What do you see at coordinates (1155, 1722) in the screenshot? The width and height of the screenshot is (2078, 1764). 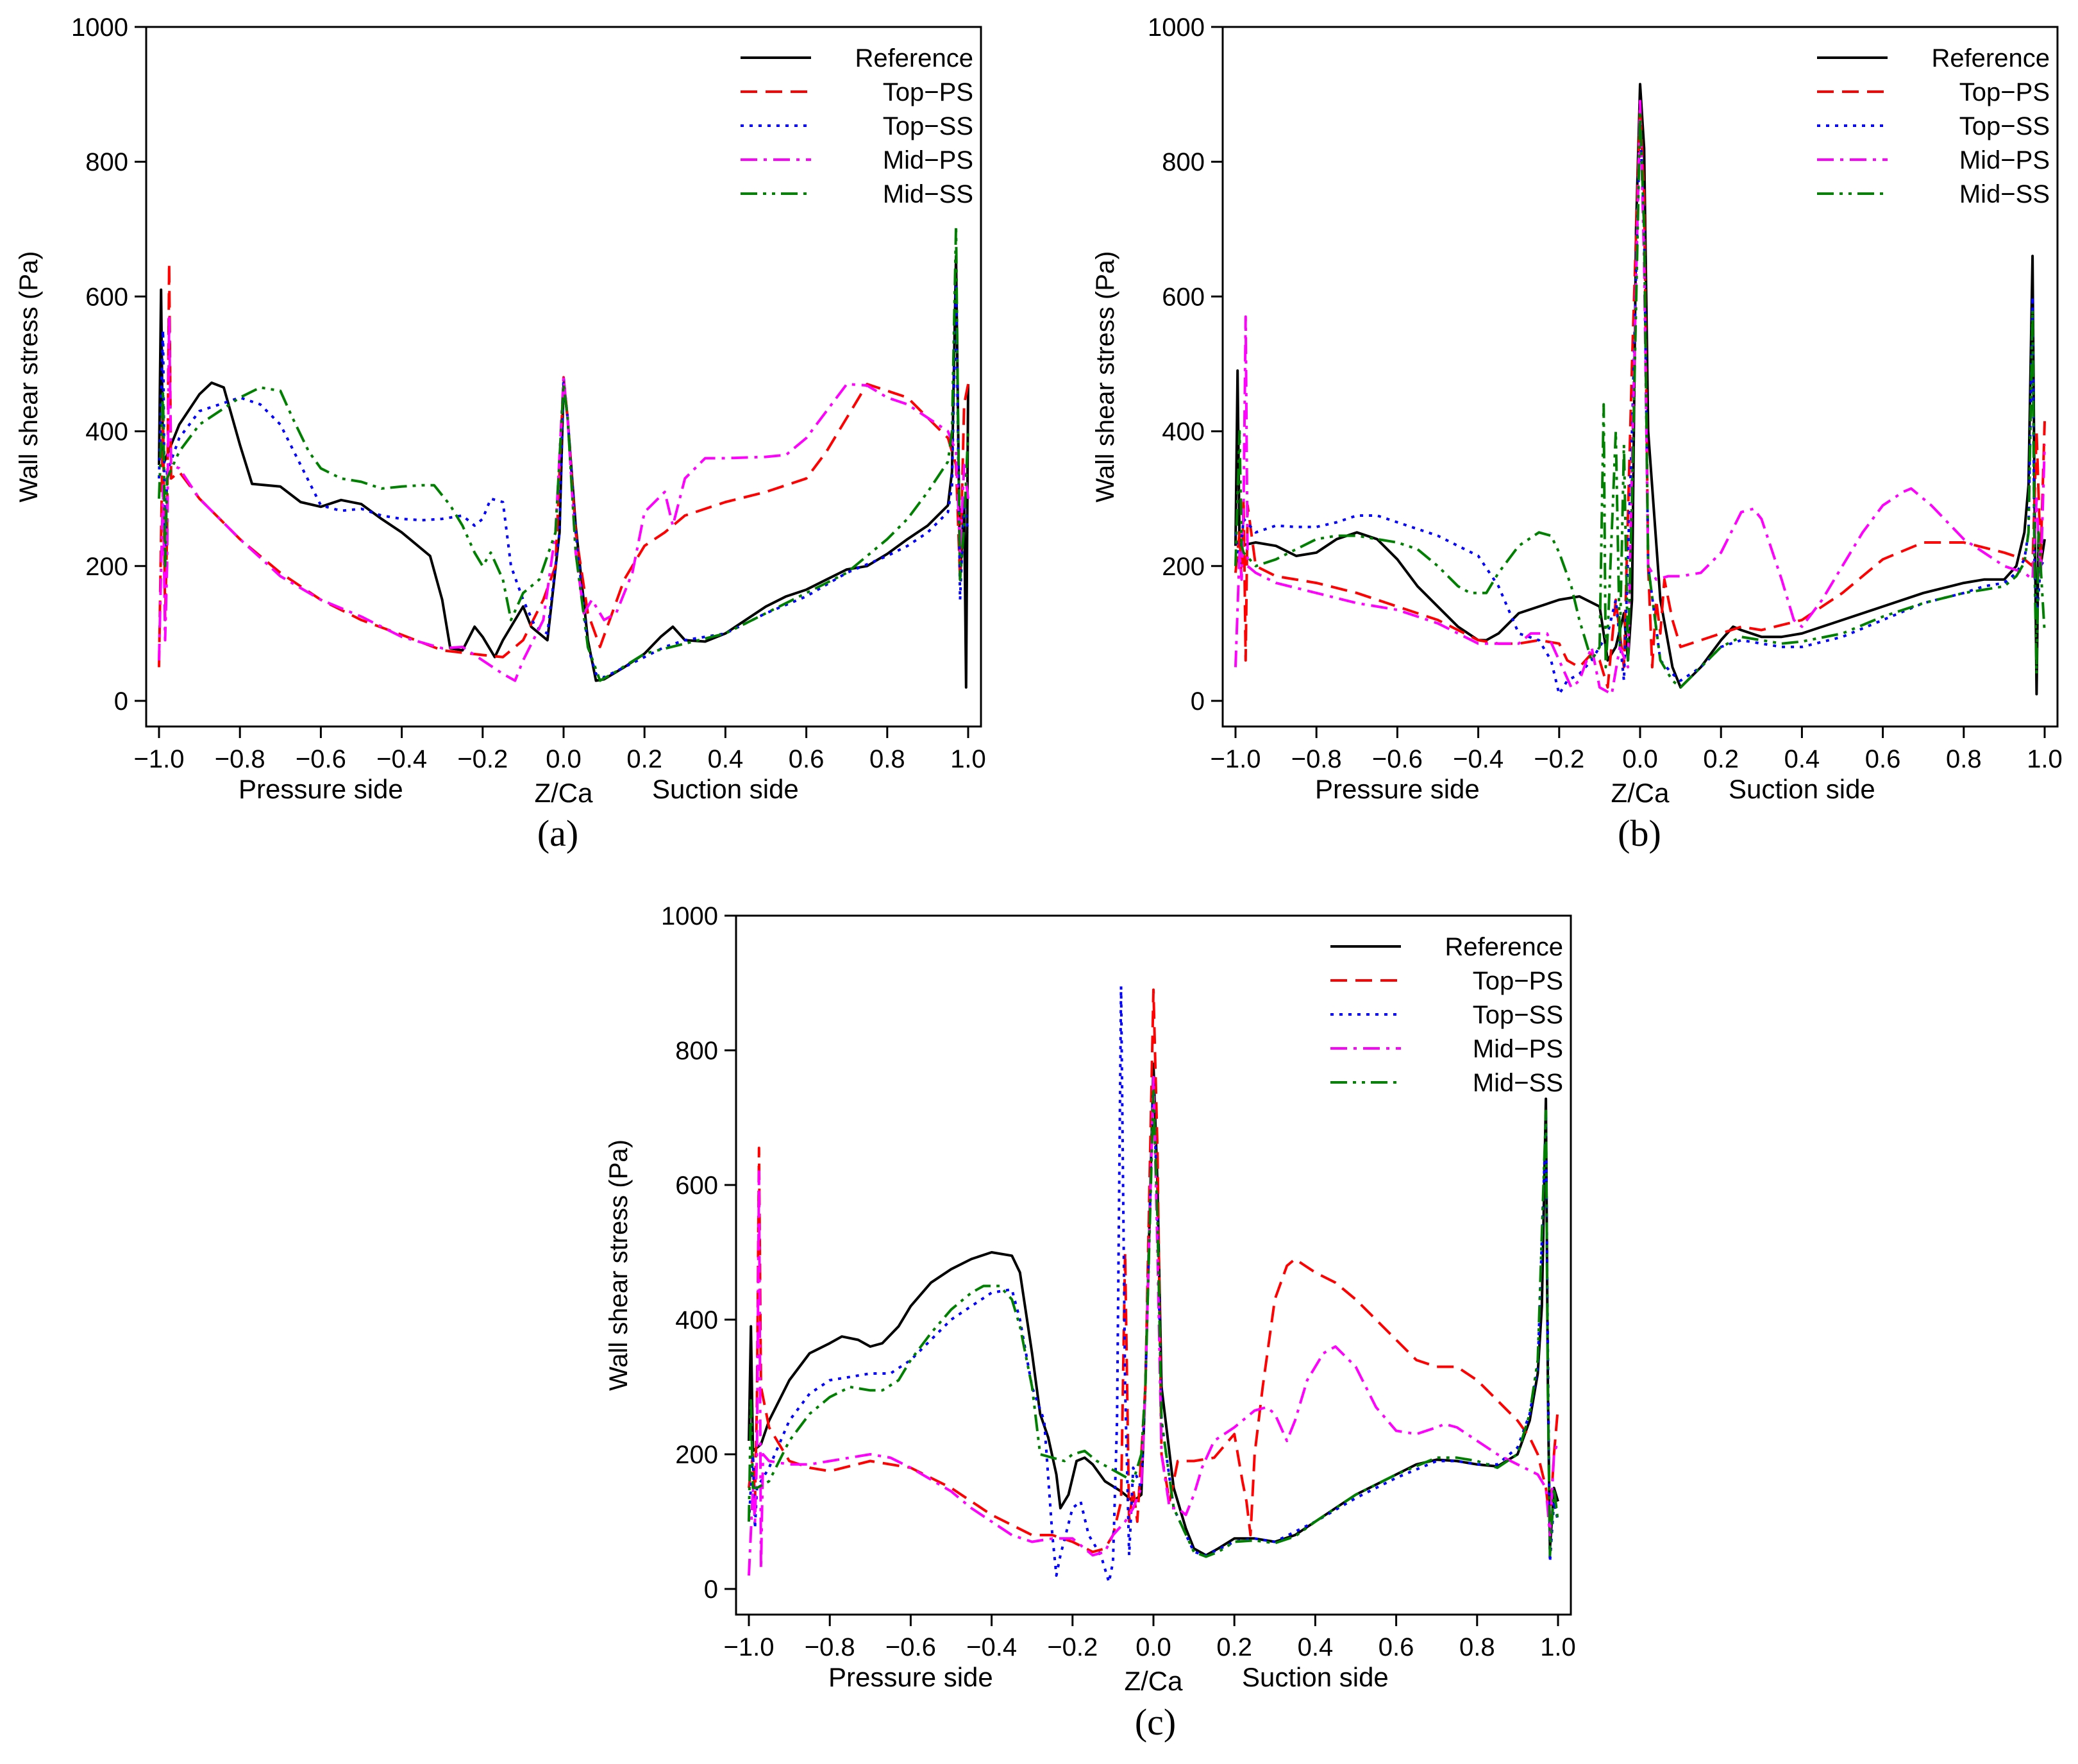 I see `caption-c: (c)` at bounding box center [1155, 1722].